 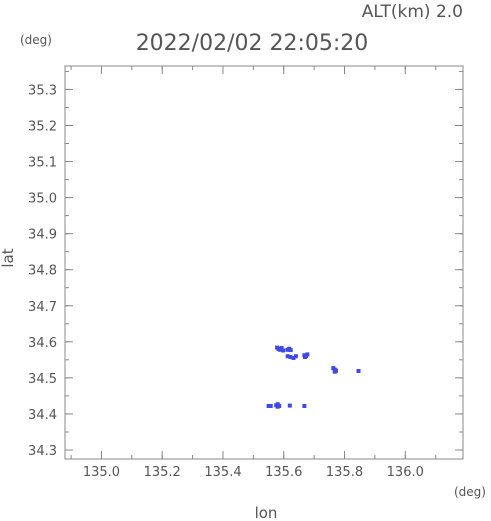 I want to click on x-tick-label: 135.4, so click(x=222, y=472).